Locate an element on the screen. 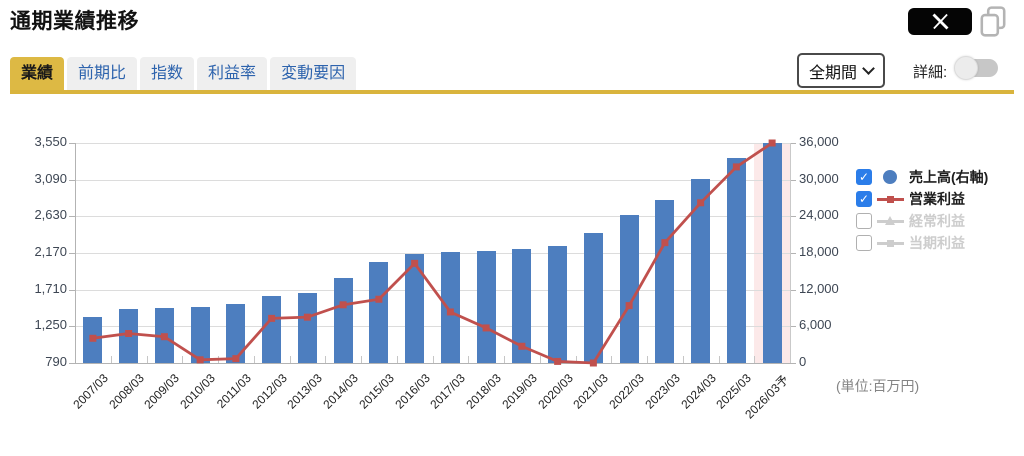 This screenshot has height=456, width=1024. bar-2024/03 is located at coordinates (701, 271).